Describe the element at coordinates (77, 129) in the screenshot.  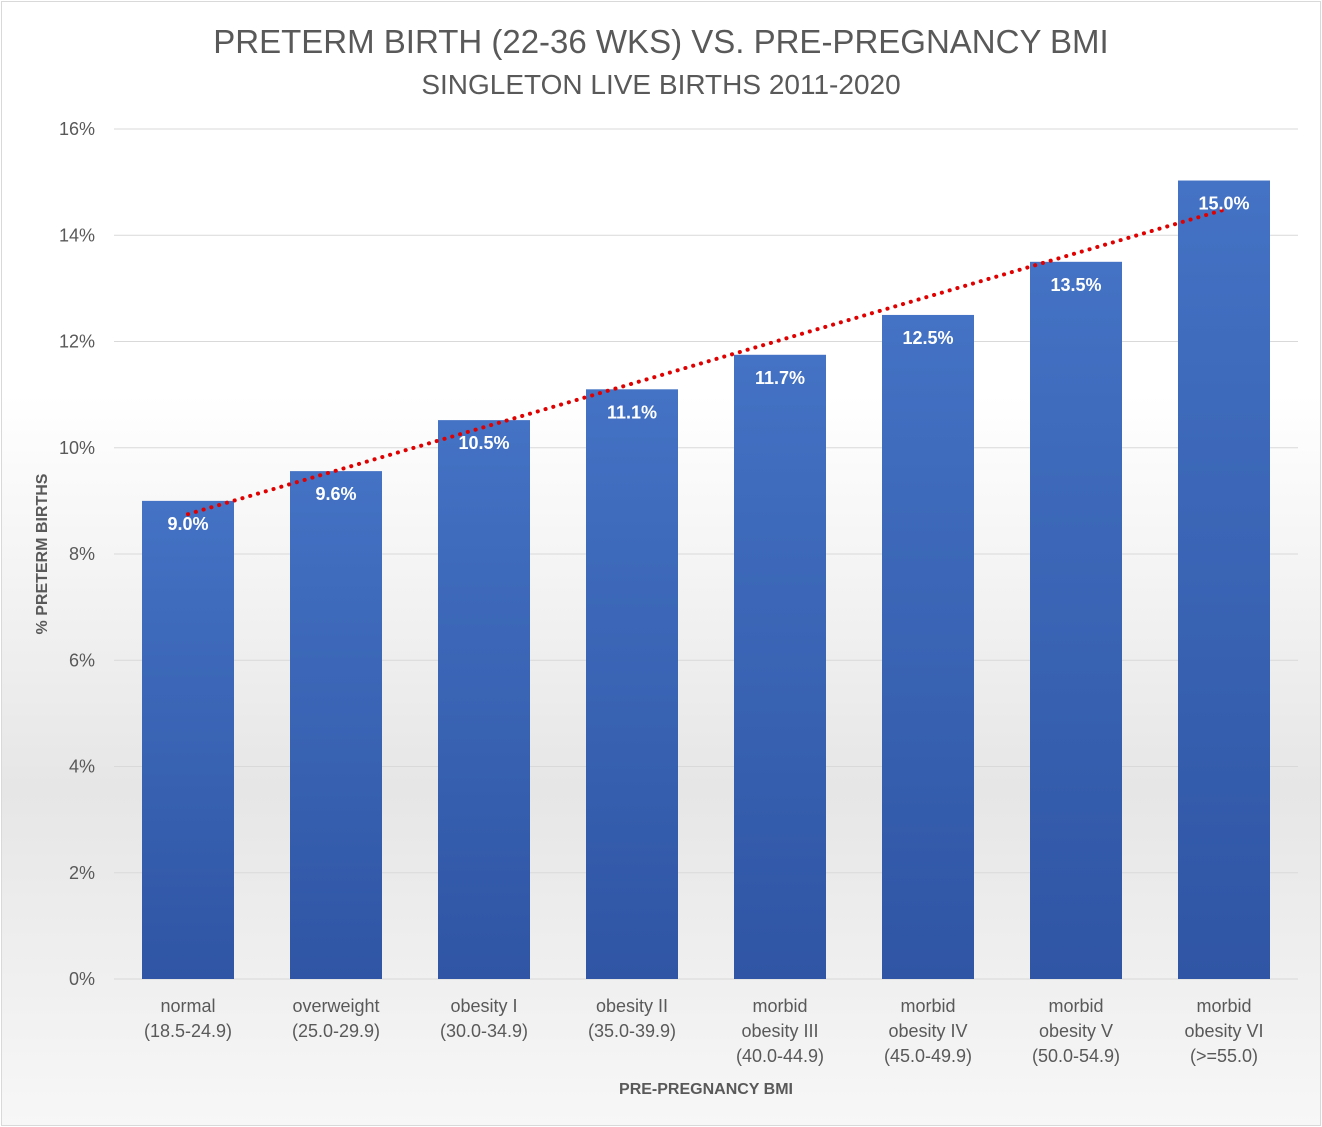
I see `y-tick-label: 16%` at that location.